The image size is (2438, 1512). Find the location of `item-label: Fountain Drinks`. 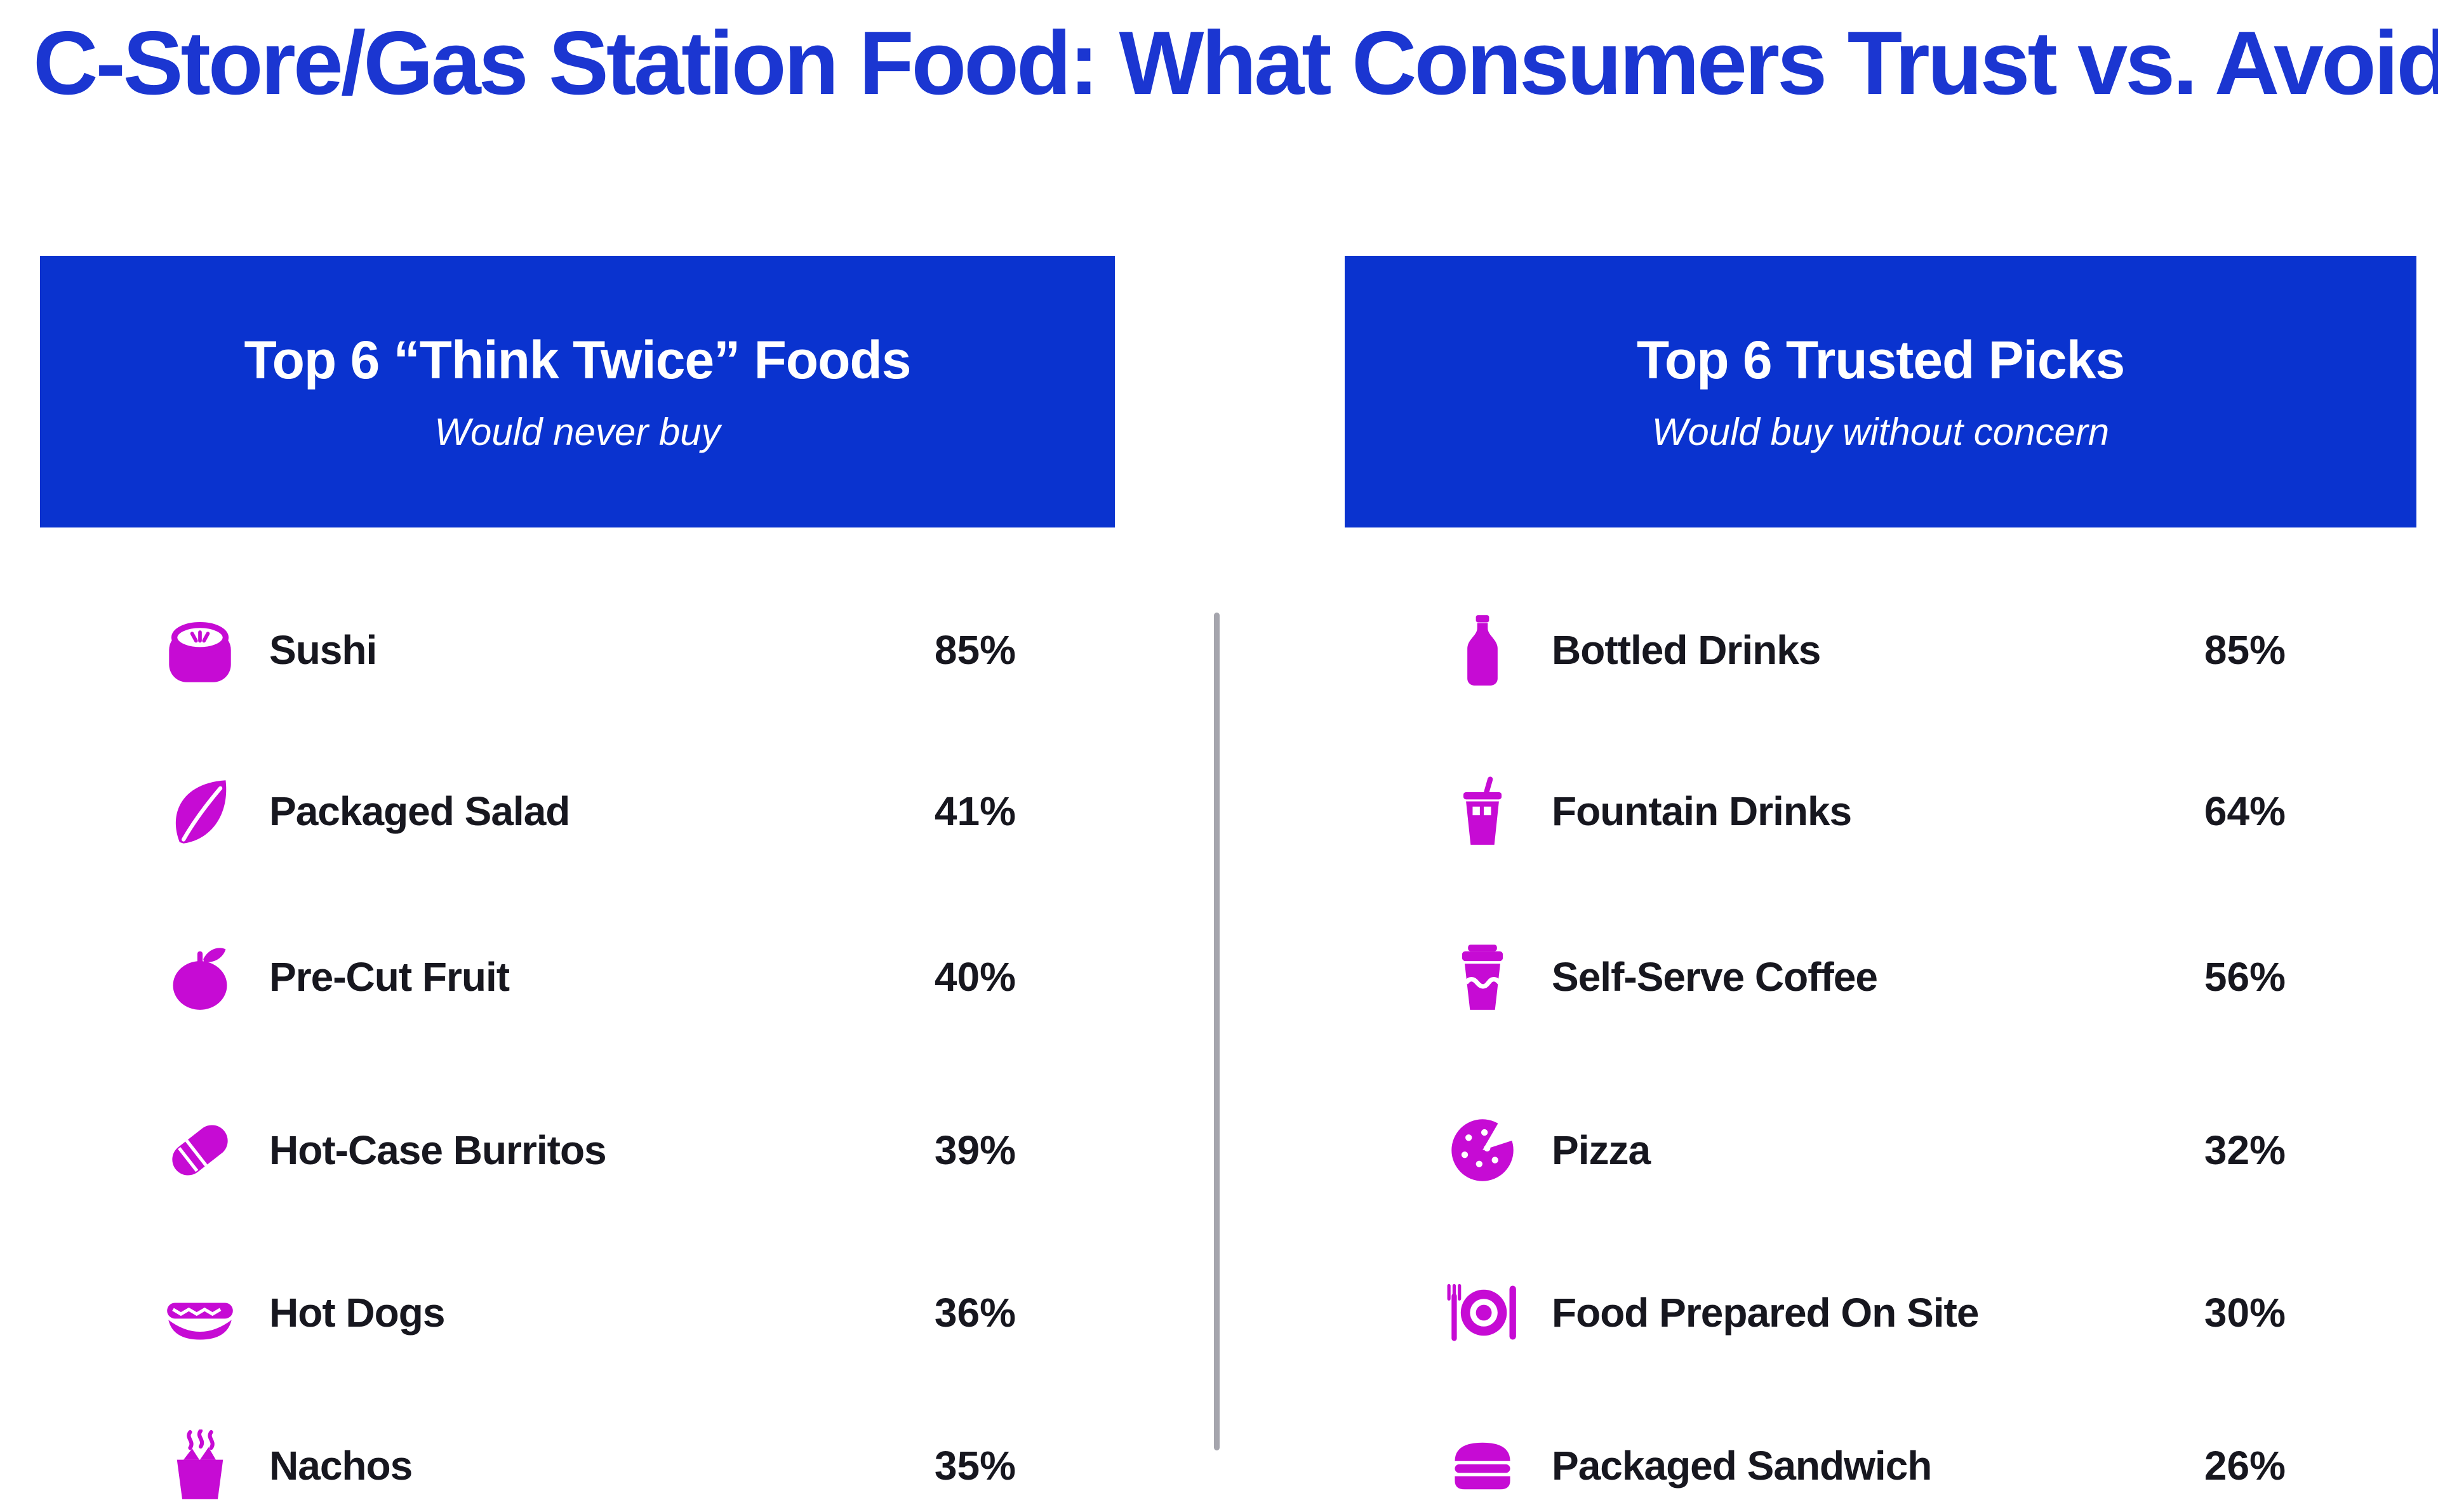

item-label: Fountain Drinks is located at coordinates (1702, 811).